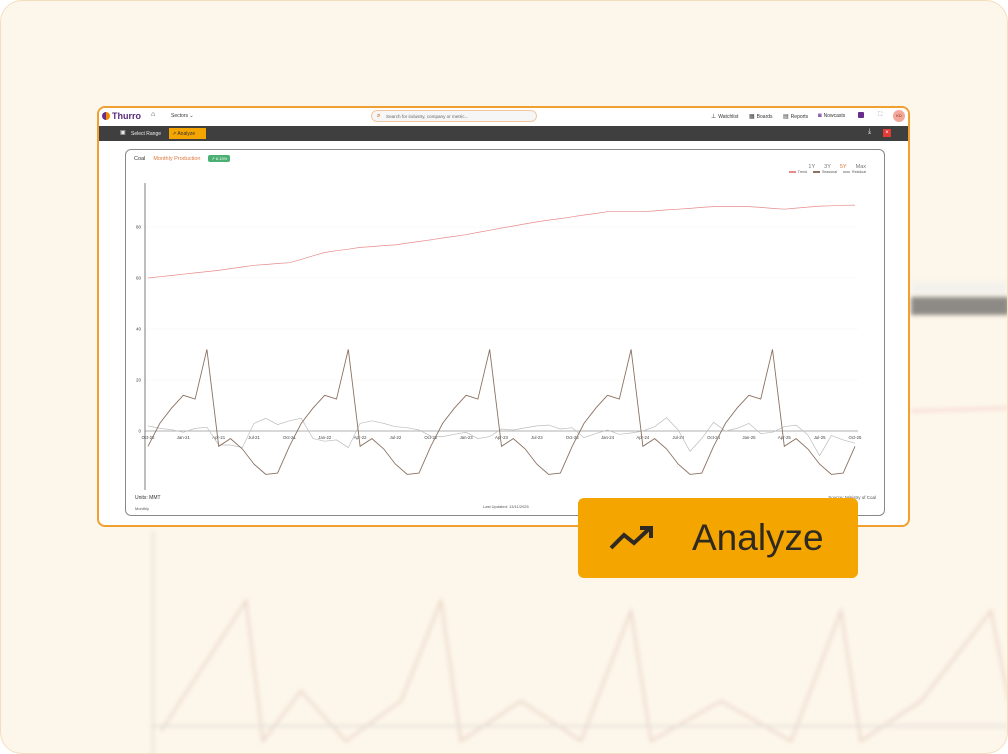 The width and height of the screenshot is (1008, 754). Describe the element at coordinates (861, 115) in the screenshot. I see `app-icon` at that location.